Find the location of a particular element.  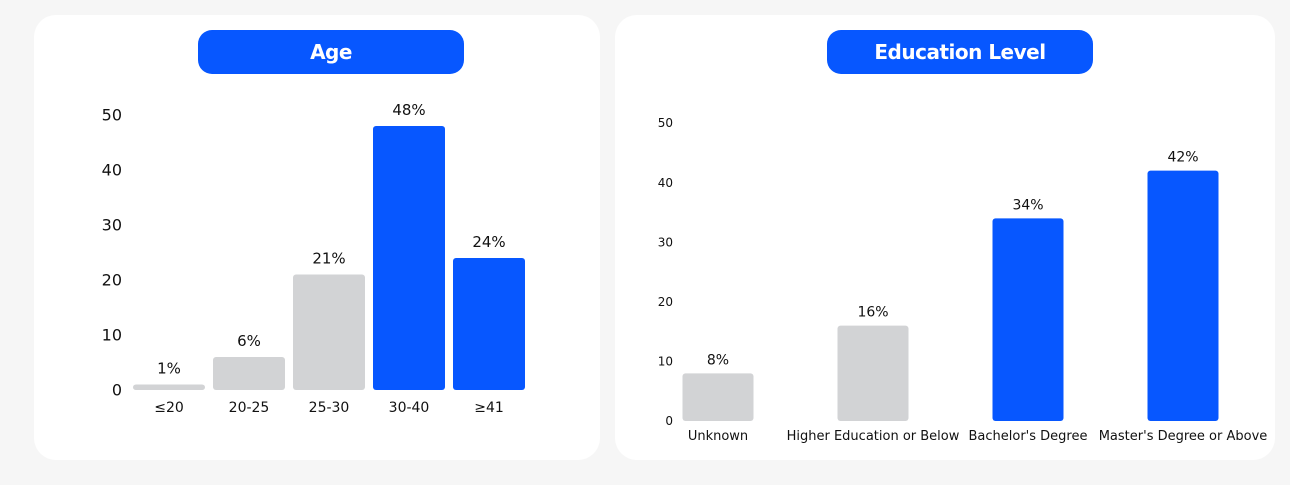

data-label: 48% is located at coordinates (408, 110).